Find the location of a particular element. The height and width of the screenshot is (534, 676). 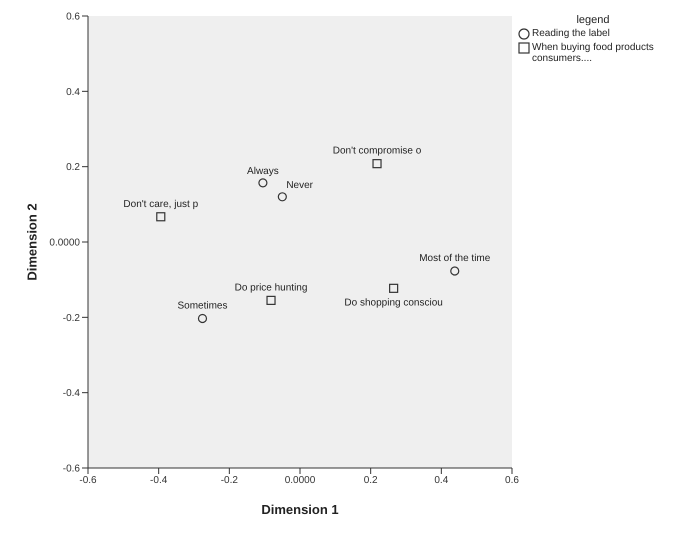

y-tick-label: 0.2 is located at coordinates (73, 168).